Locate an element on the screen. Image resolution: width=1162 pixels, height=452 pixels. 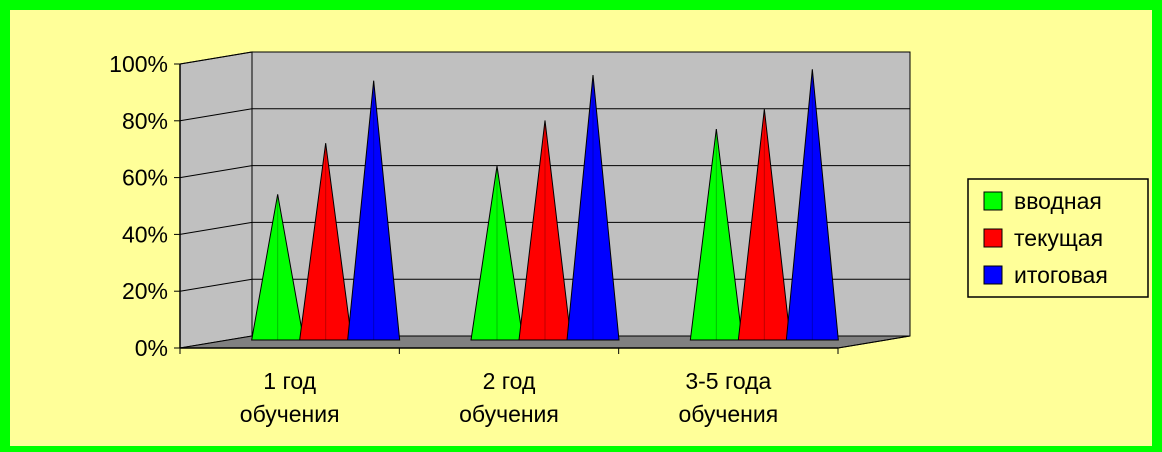
legend-swatch-текущая is located at coordinates (993, 238).